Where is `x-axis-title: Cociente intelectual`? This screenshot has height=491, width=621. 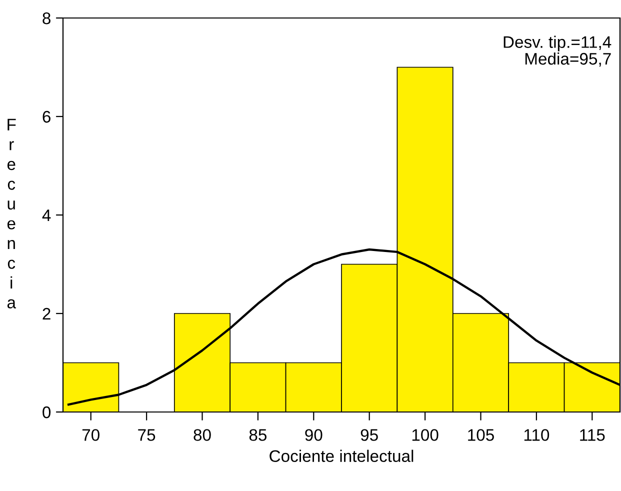 x-axis-title: Cociente intelectual is located at coordinates (342, 456).